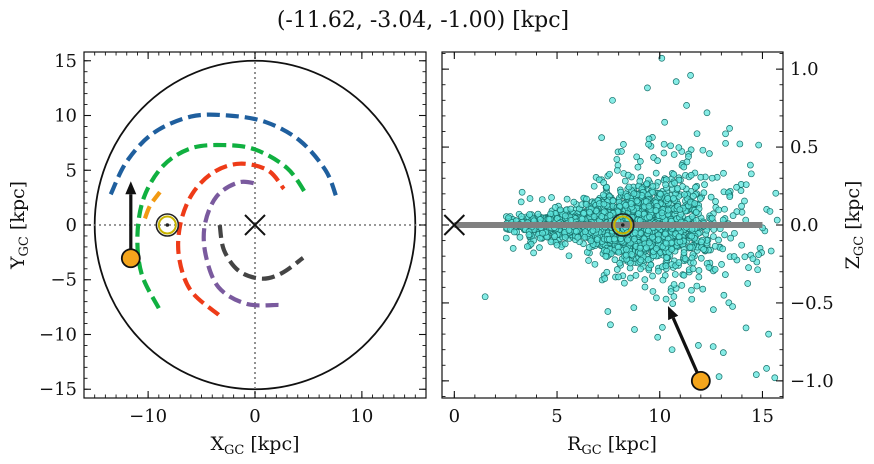 This screenshot has height=464, width=874. Describe the element at coordinates (804, 147) in the screenshot. I see `right-ytick-label: 0.5` at that location.